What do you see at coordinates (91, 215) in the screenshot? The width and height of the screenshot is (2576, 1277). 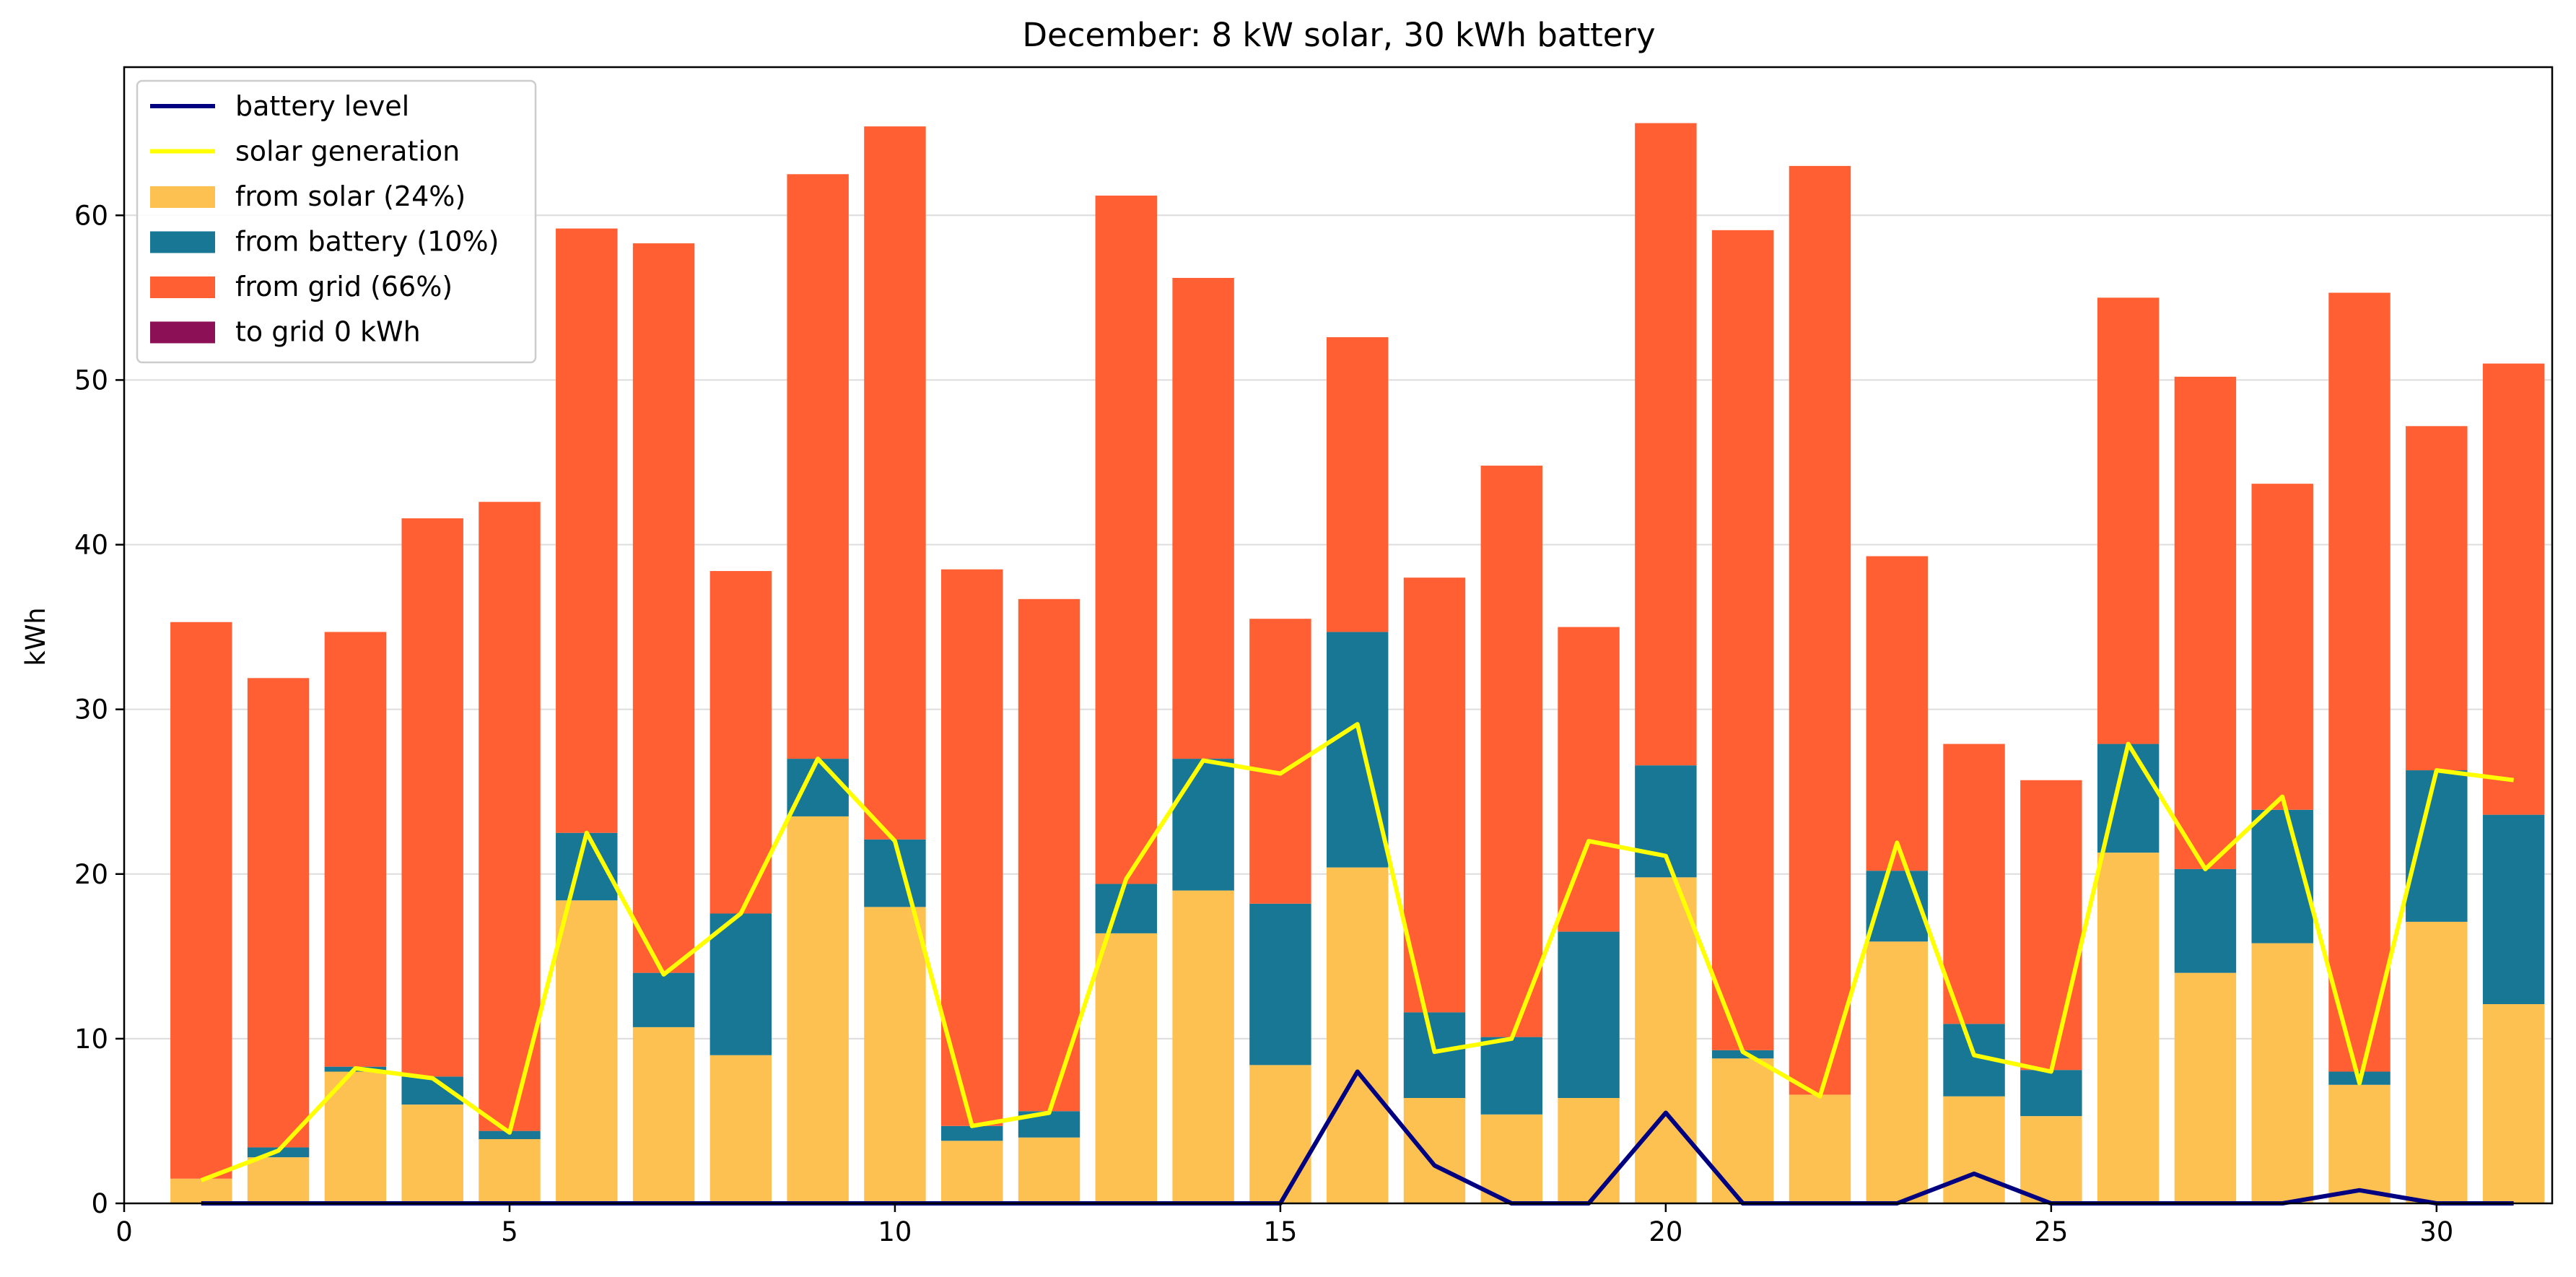 I see `y-tick-label-60: 60` at bounding box center [91, 215].